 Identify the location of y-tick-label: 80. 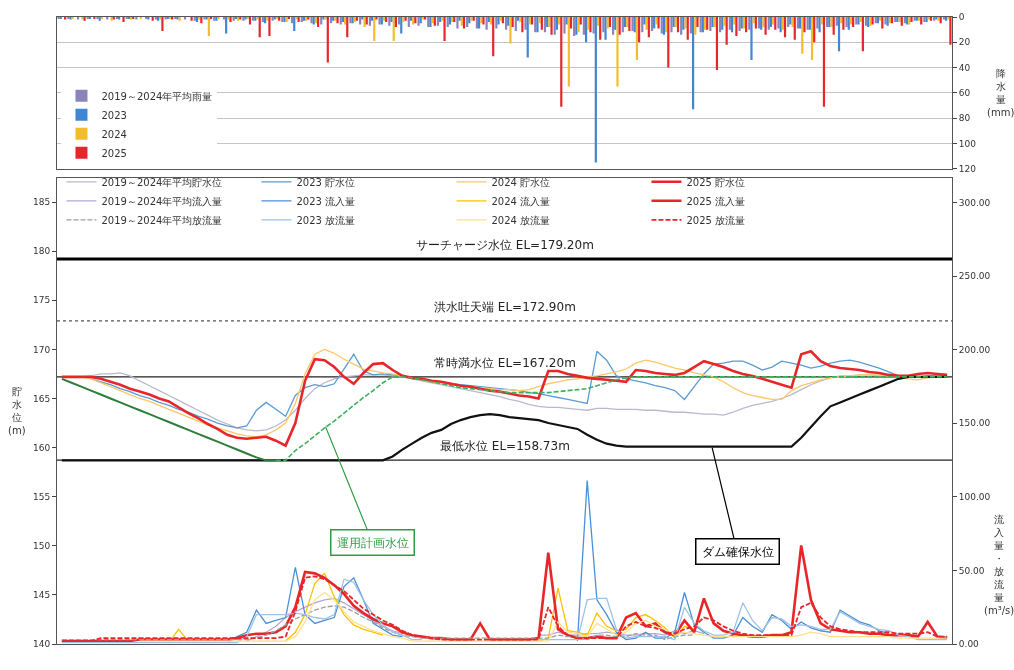
(964, 118).